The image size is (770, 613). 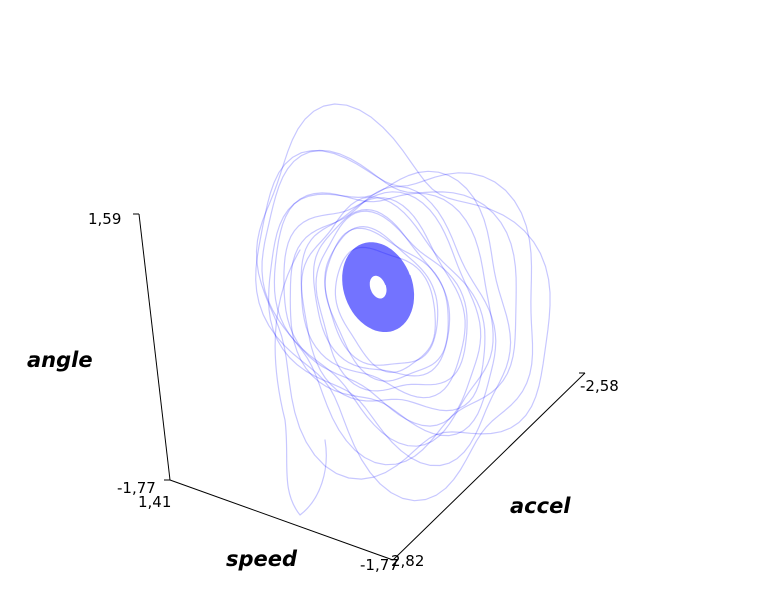 What do you see at coordinates (154, 347) in the screenshot?
I see `angle-axis-line` at bounding box center [154, 347].